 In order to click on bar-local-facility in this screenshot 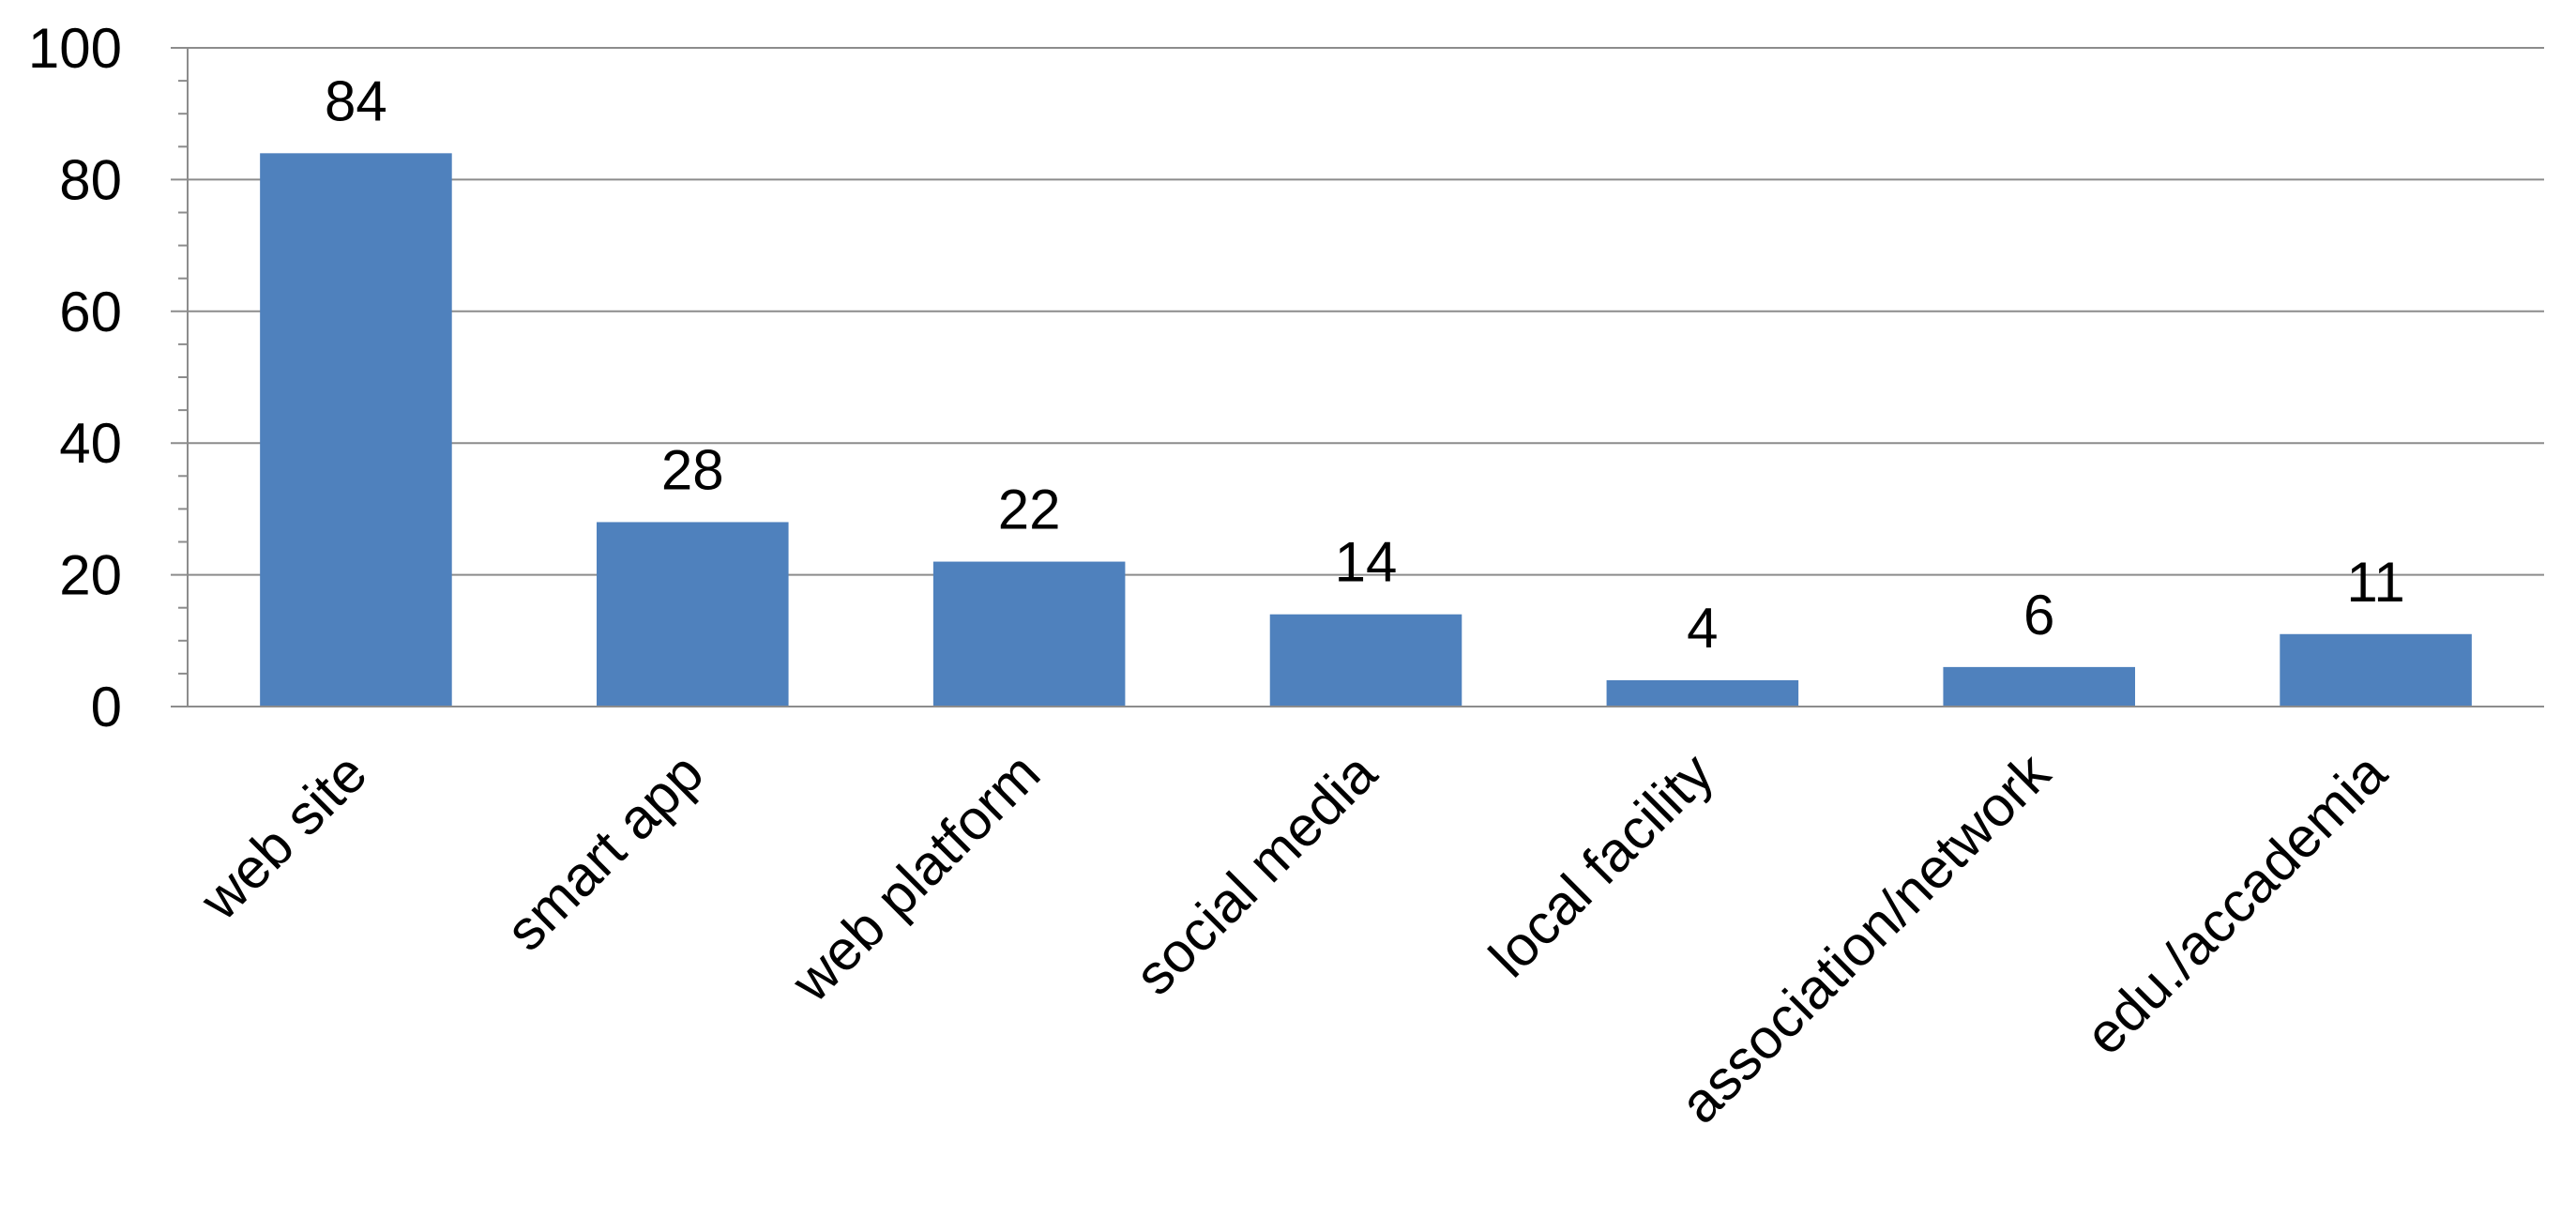, I will do `click(1702, 693)`.